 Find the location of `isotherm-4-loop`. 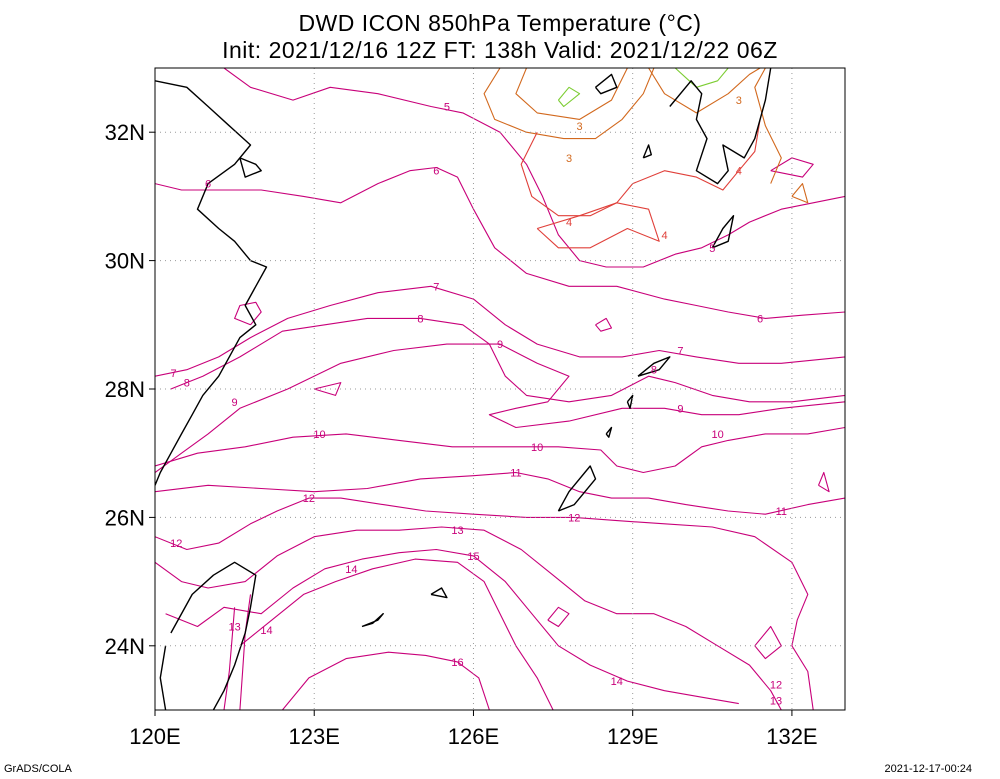

isotherm-4-loop is located at coordinates (598, 225).